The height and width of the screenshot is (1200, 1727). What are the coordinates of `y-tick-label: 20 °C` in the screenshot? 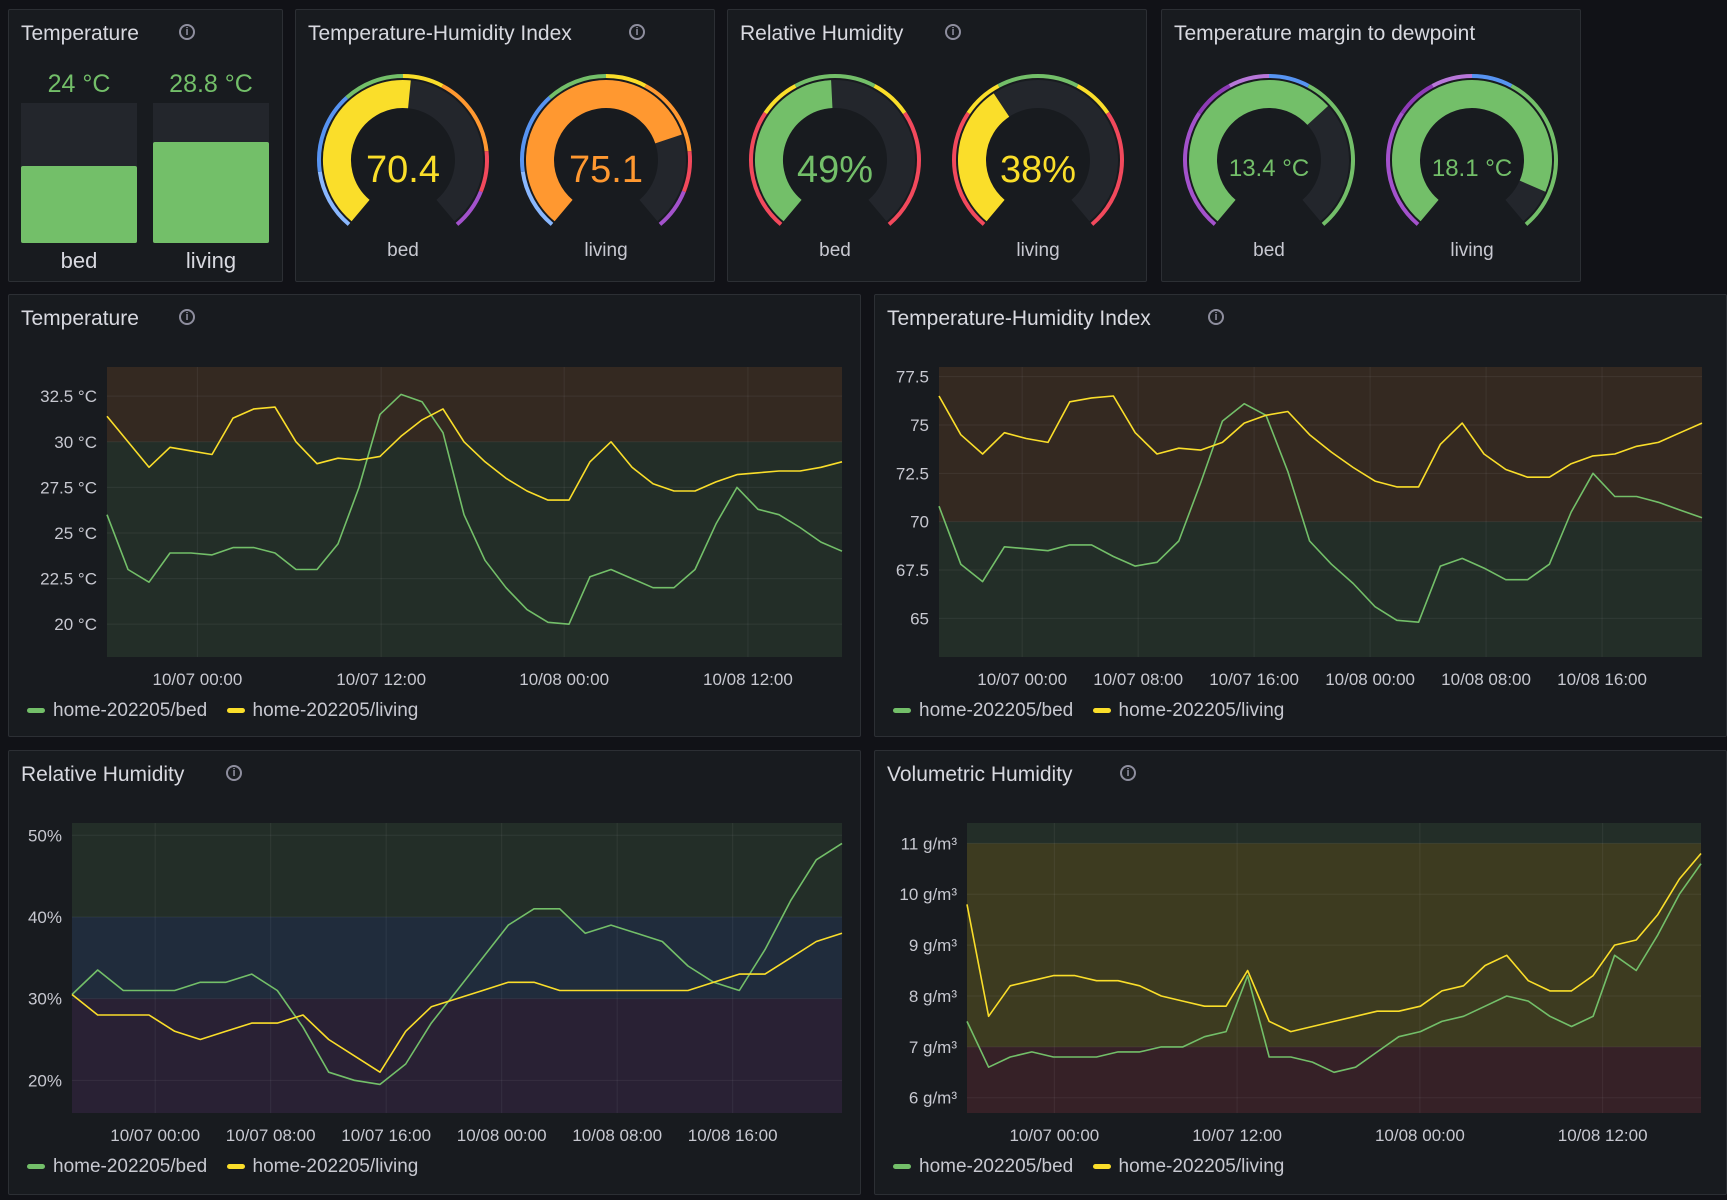 It's located at (75, 624).